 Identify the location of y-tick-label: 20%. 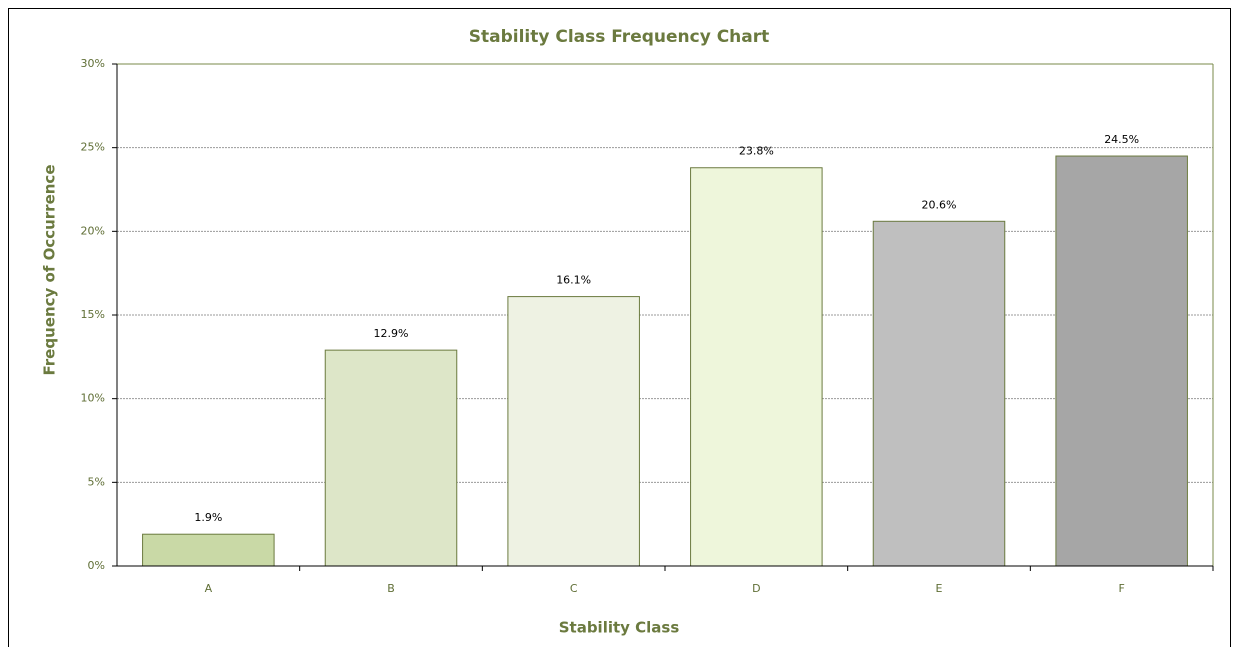
(93, 230).